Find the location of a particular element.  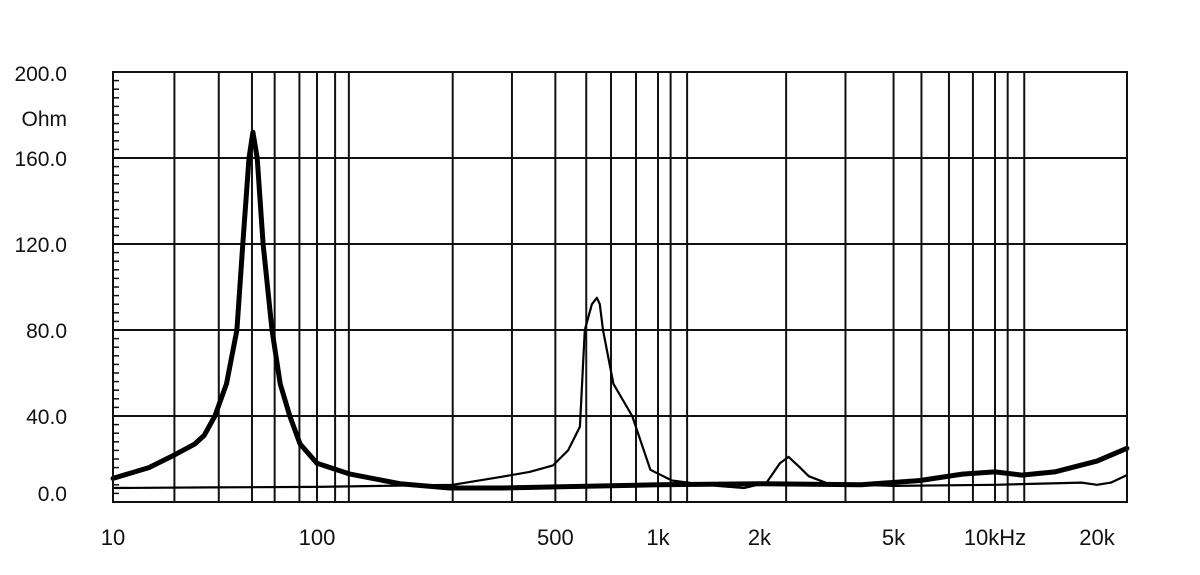

y-unit-label: Ohm is located at coordinates (44, 119).